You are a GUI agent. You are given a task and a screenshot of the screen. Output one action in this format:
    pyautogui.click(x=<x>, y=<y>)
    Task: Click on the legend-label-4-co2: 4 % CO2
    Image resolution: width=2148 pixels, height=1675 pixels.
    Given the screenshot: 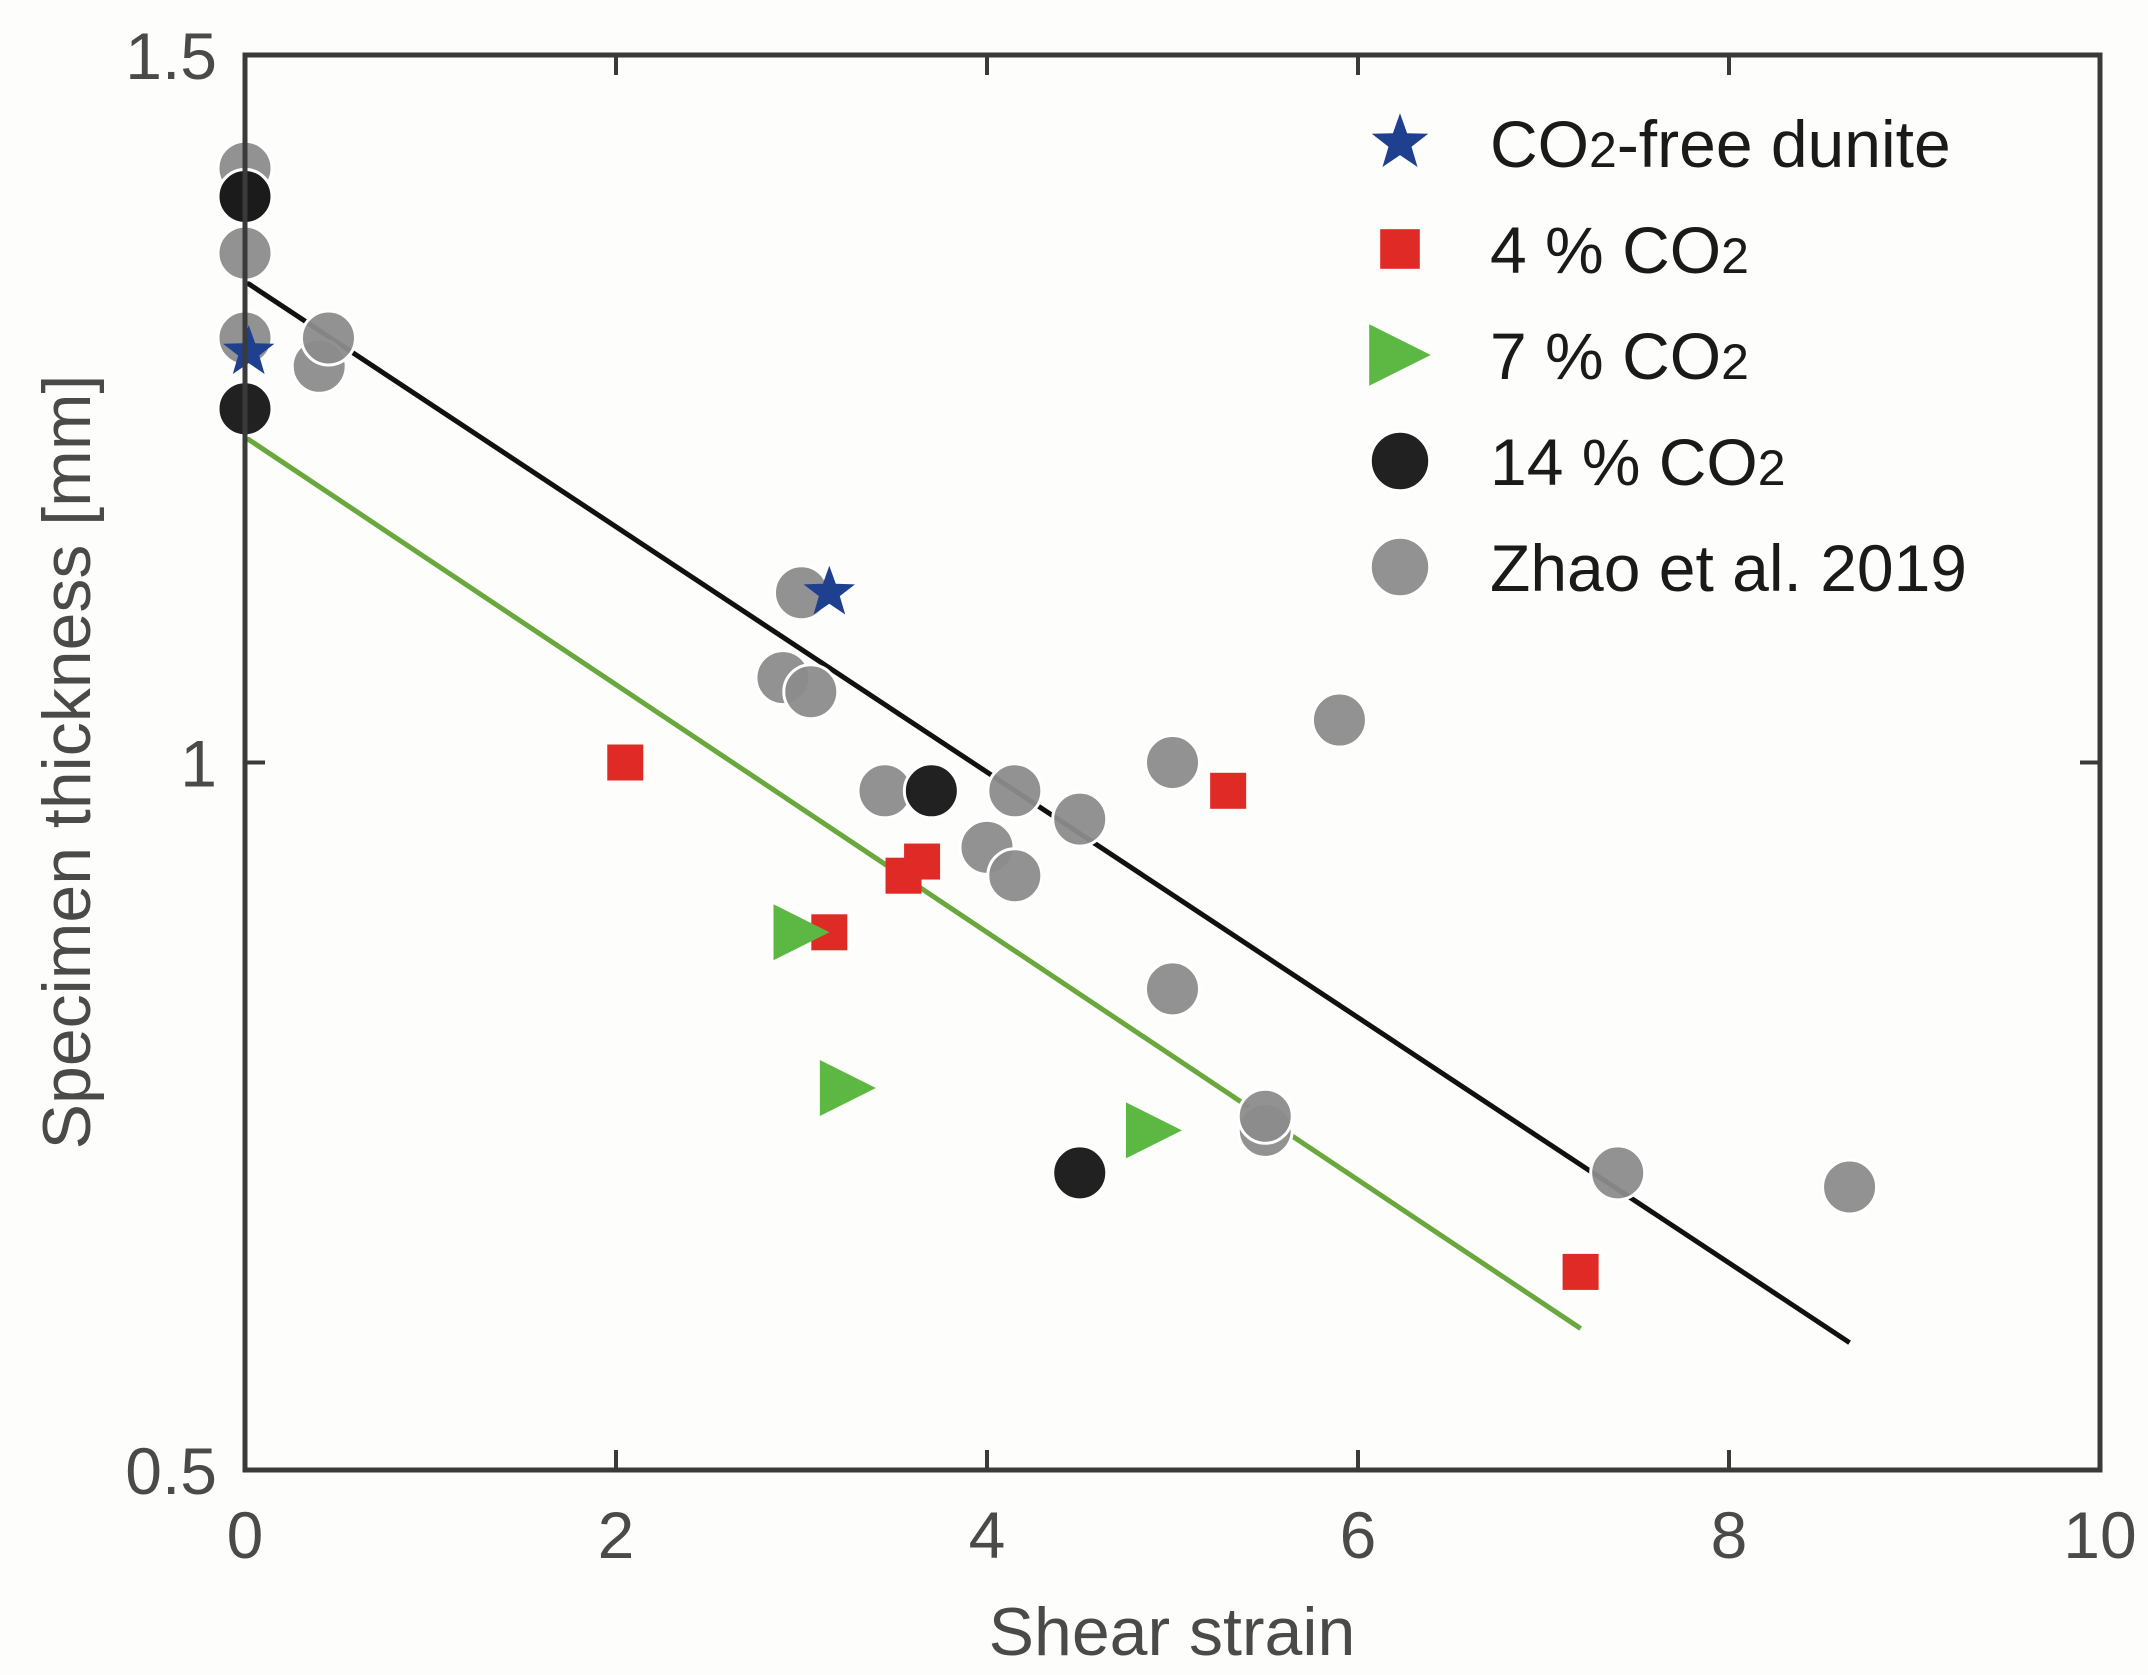 What is the action you would take?
    pyautogui.click(x=1619, y=250)
    